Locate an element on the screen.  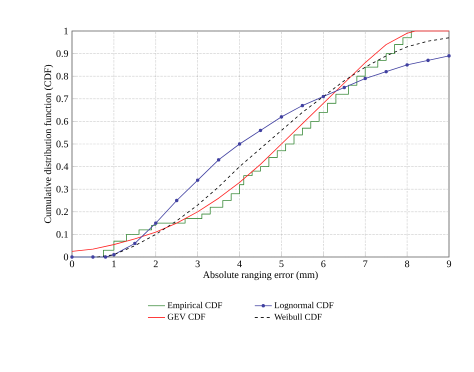
x-tick-label: 4 is located at coordinates (239, 264).